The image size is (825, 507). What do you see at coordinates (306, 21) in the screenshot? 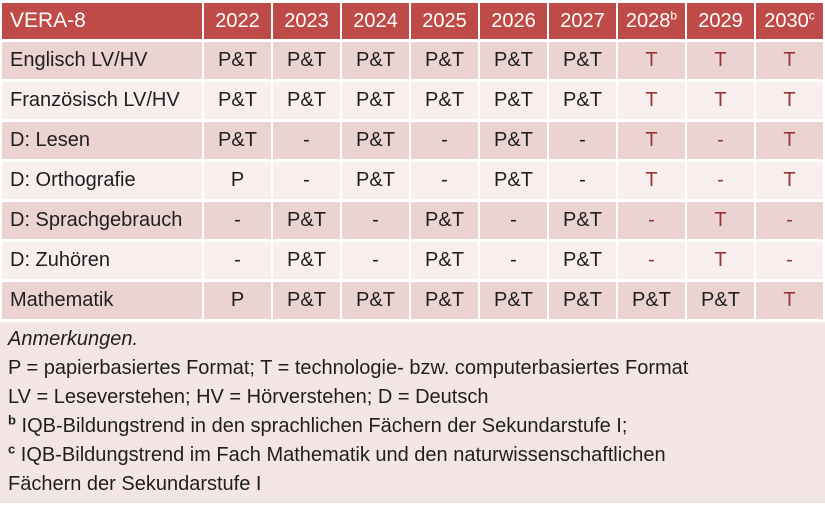
I see `year-column-header: 2023` at bounding box center [306, 21].